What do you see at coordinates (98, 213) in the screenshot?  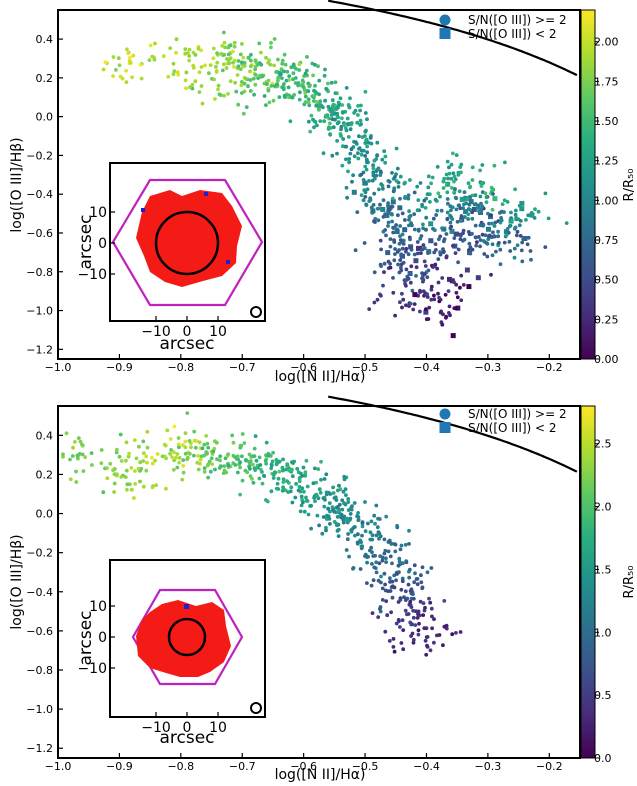 I see `inset-y-tick-label: 10` at bounding box center [98, 213].